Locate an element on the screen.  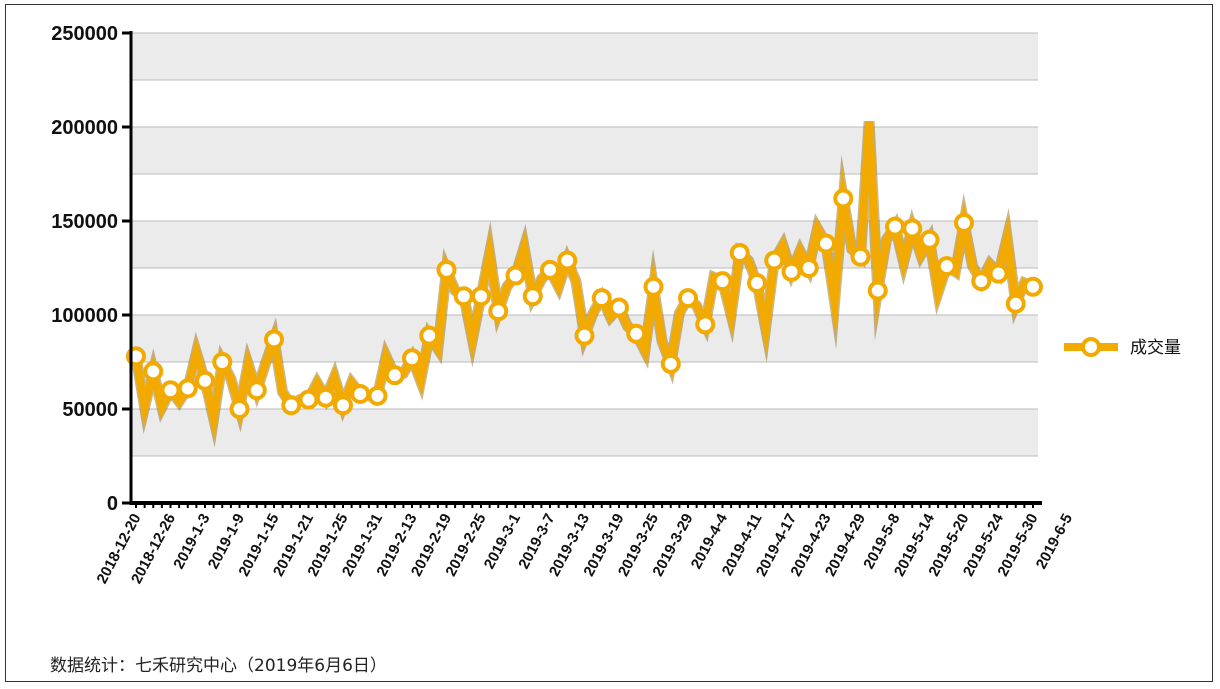
y-tick-label: 150000 is located at coordinates (84, 222).